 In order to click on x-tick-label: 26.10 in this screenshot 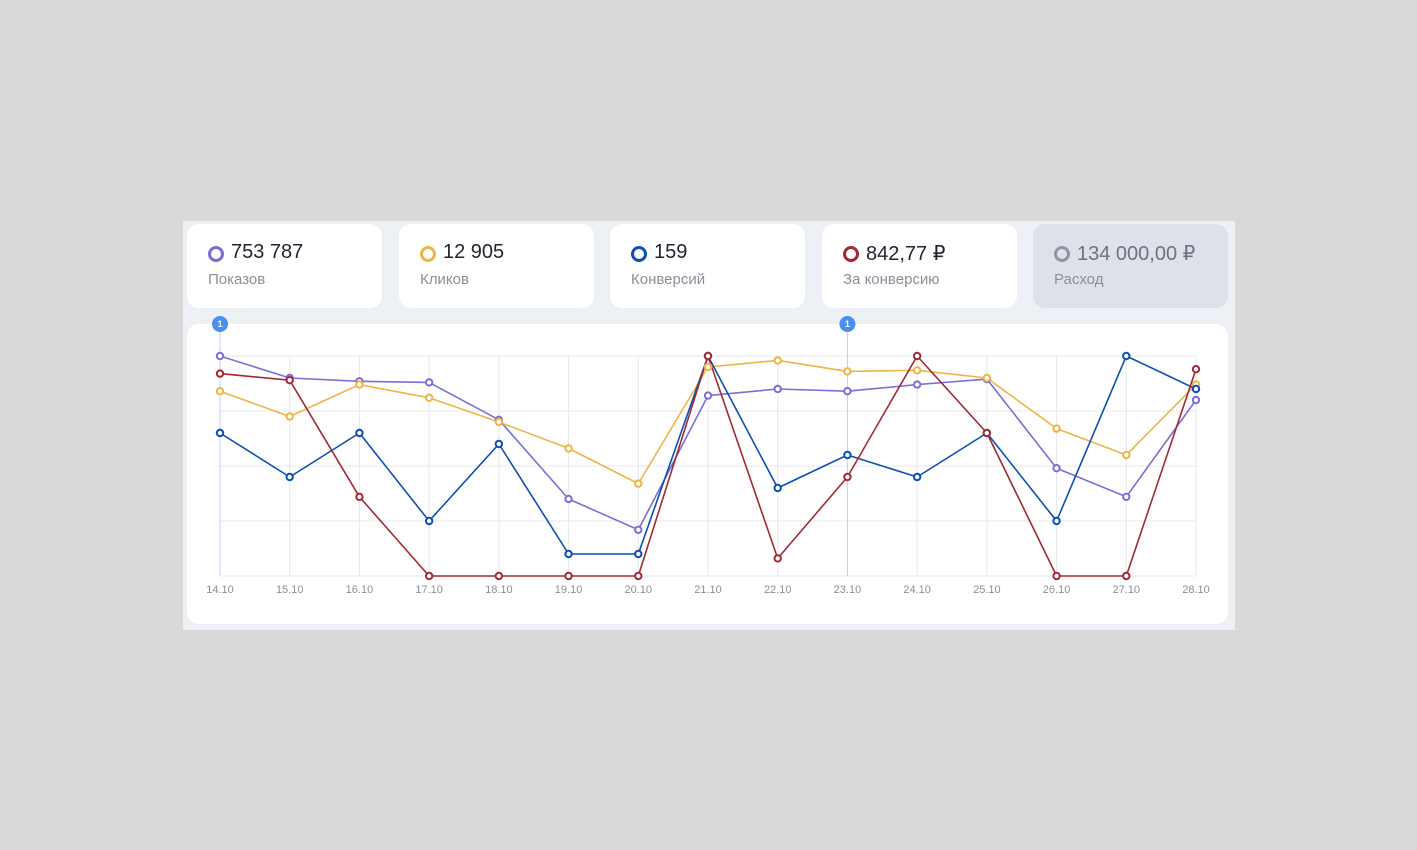, I will do `click(1057, 590)`.